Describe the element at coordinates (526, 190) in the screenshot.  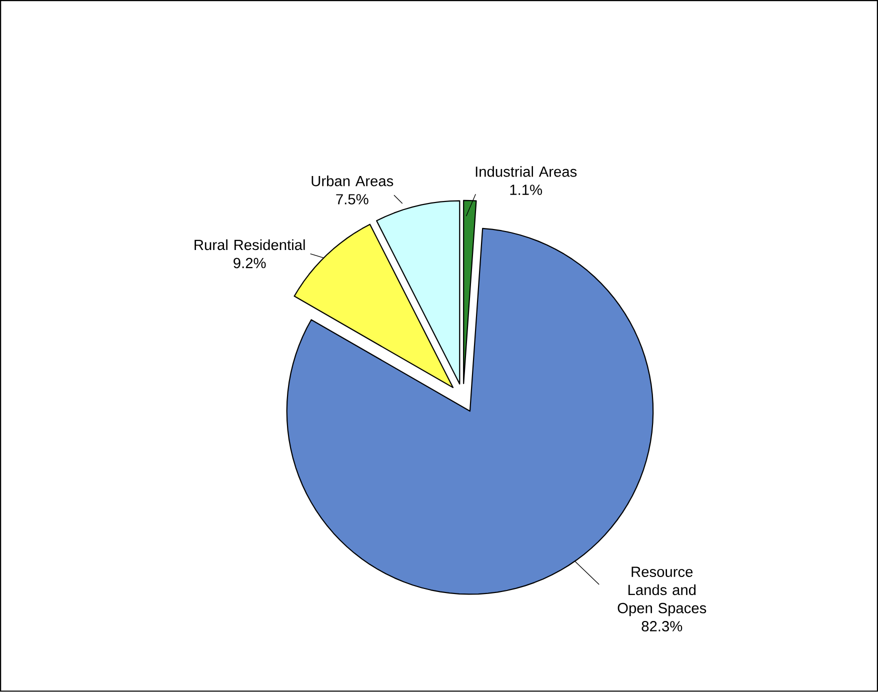
I see `data-label: 1.1%` at that location.